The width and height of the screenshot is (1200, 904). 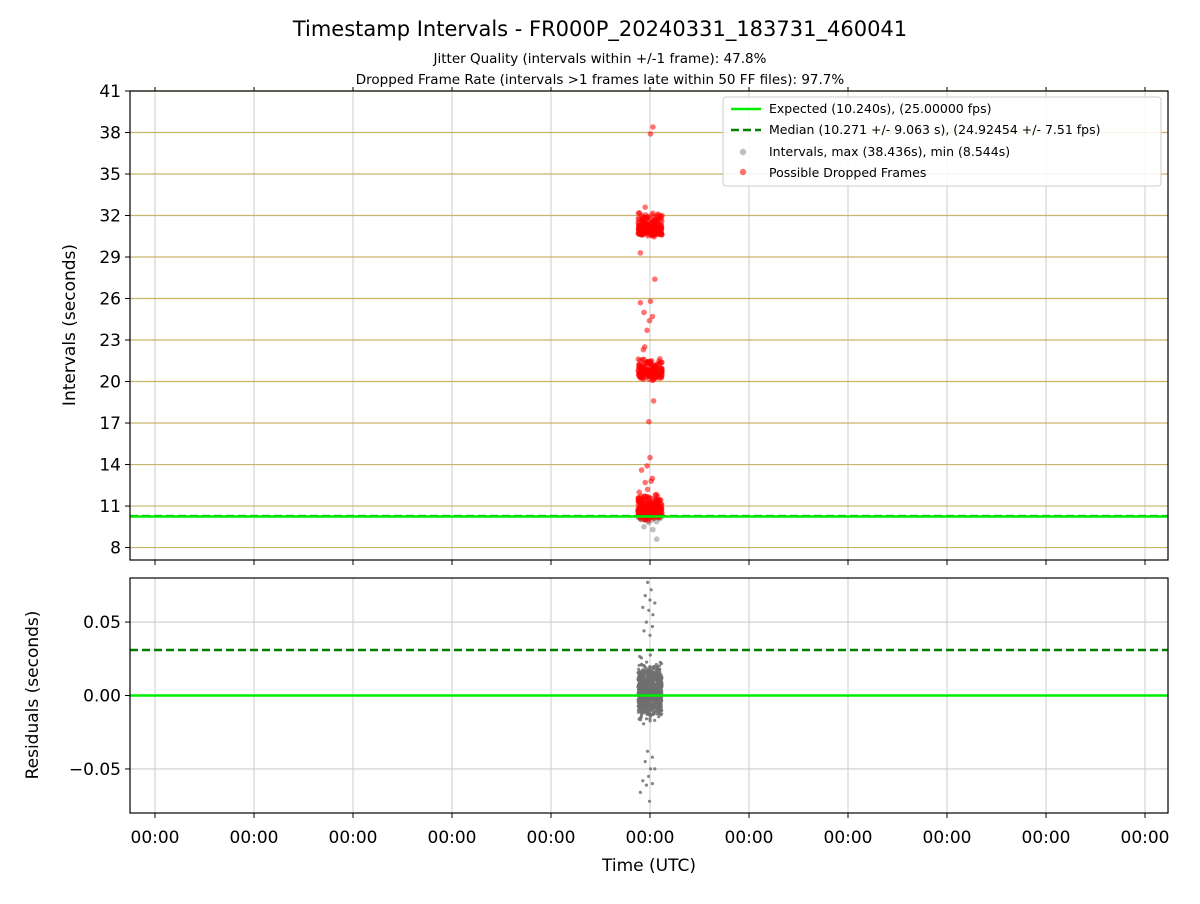 What do you see at coordinates (33, 695) in the screenshot?
I see `bottom-ylabel: Residuals (seconds)` at bounding box center [33, 695].